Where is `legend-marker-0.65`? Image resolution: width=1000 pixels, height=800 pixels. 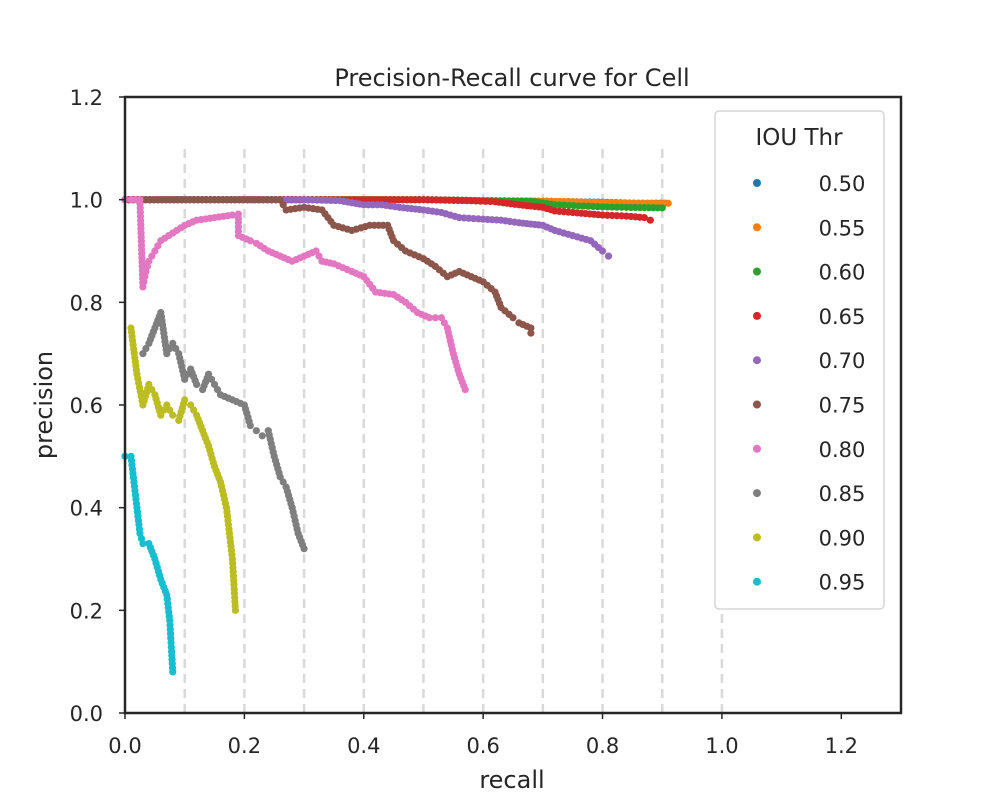 legend-marker-0.65 is located at coordinates (757, 315).